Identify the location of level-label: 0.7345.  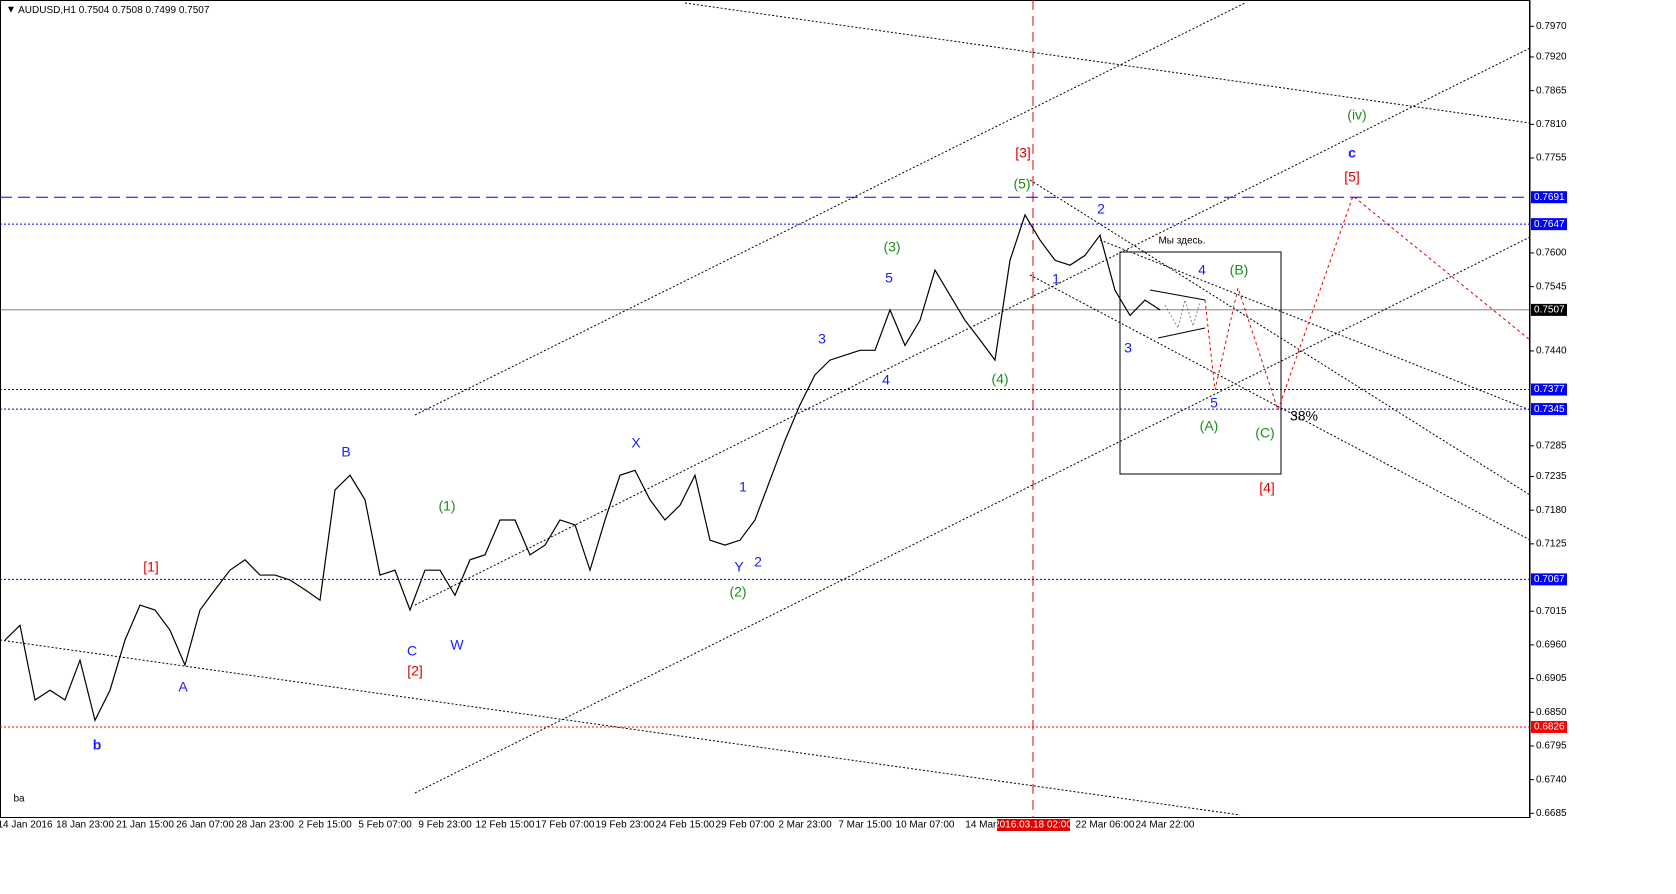
(1549, 409).